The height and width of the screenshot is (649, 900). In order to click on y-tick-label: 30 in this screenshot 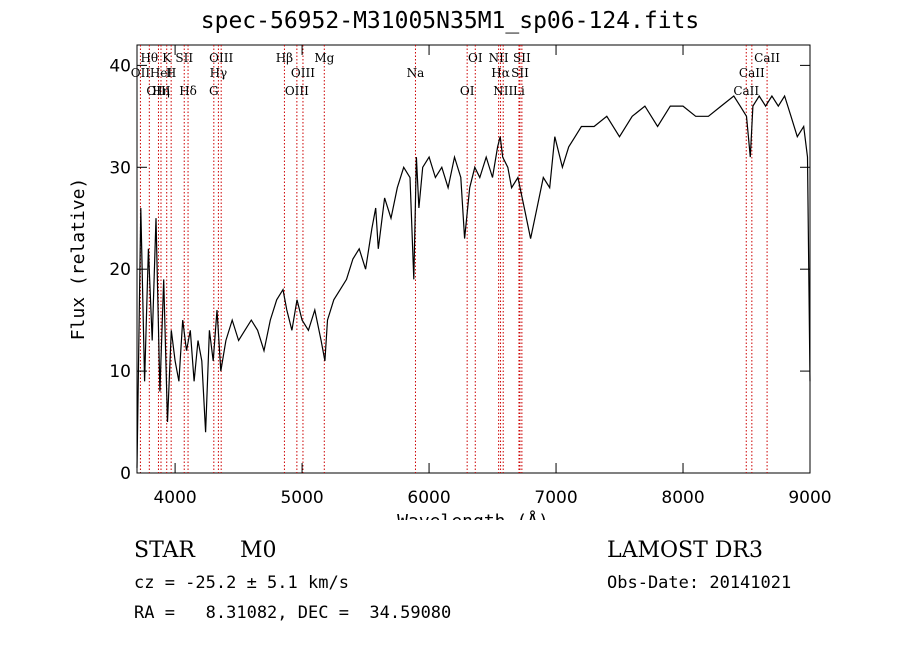, I will do `click(120, 168)`.